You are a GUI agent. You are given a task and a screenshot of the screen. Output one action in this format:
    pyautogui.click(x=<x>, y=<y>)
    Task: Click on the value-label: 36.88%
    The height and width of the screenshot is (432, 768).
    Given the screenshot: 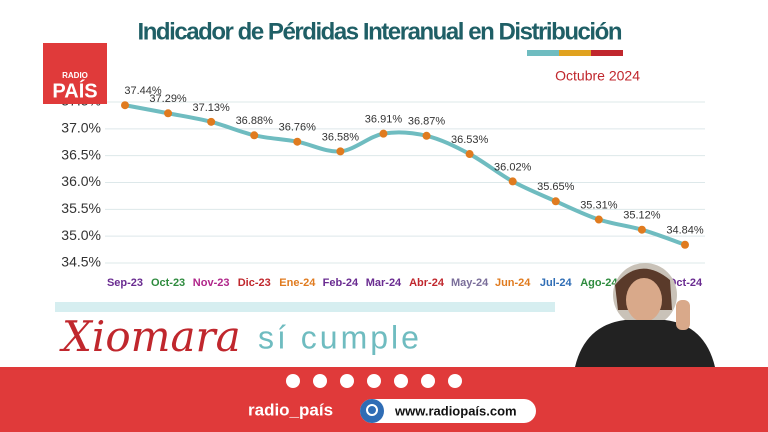 What is the action you would take?
    pyautogui.click(x=255, y=121)
    